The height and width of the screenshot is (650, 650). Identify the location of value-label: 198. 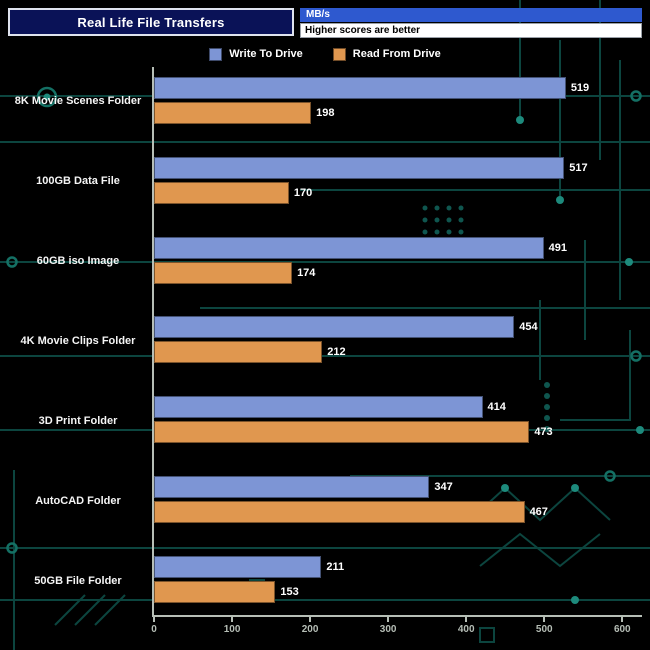
(325, 113).